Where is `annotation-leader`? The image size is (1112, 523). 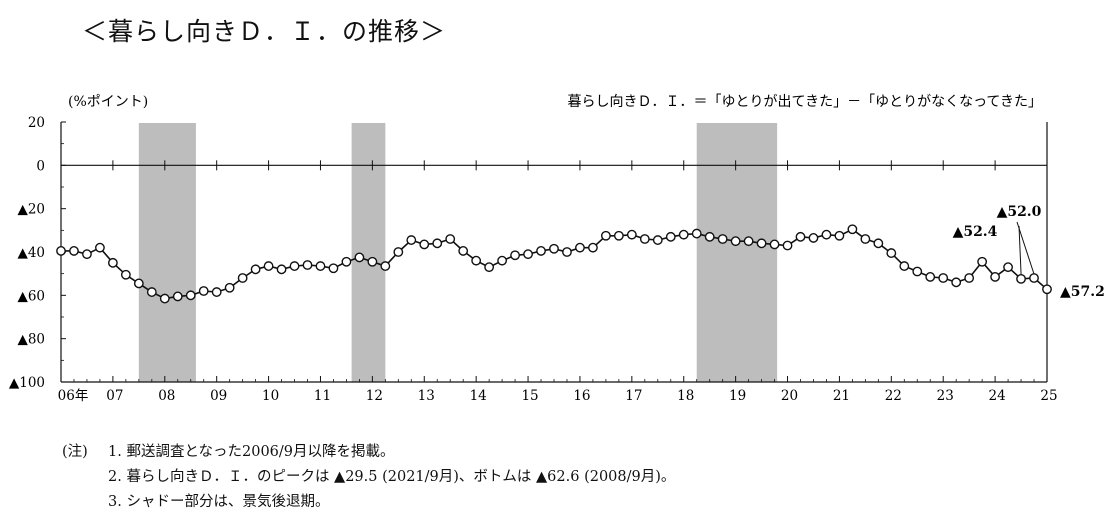
annotation-leader is located at coordinates (1025, 248).